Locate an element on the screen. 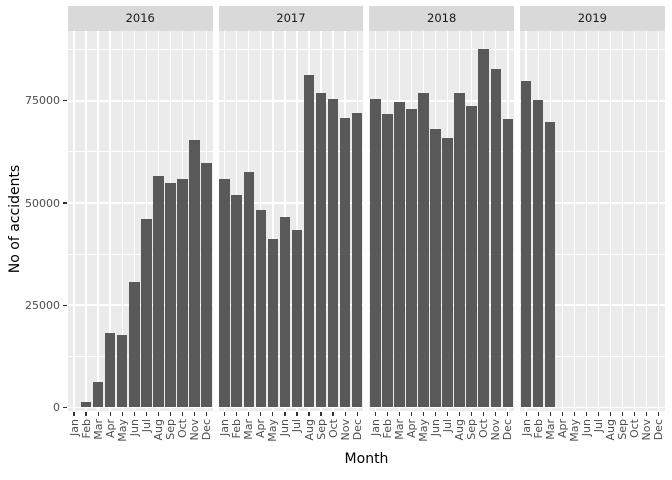  bar-2016-Oct is located at coordinates (182, 293).